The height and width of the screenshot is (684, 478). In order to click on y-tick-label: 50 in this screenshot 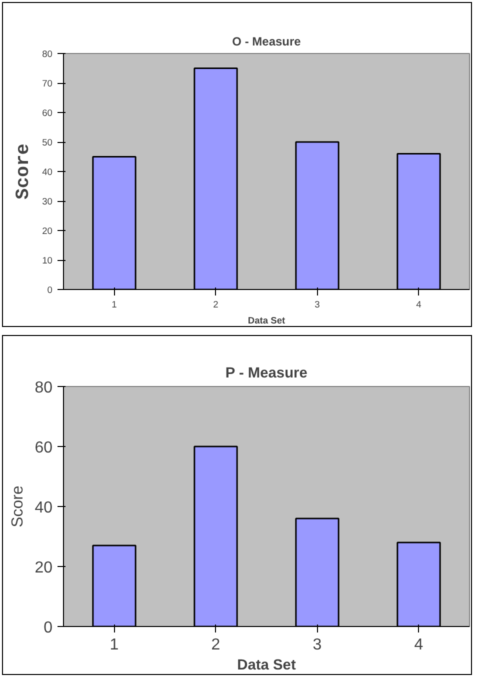, I will do `click(47, 143)`.